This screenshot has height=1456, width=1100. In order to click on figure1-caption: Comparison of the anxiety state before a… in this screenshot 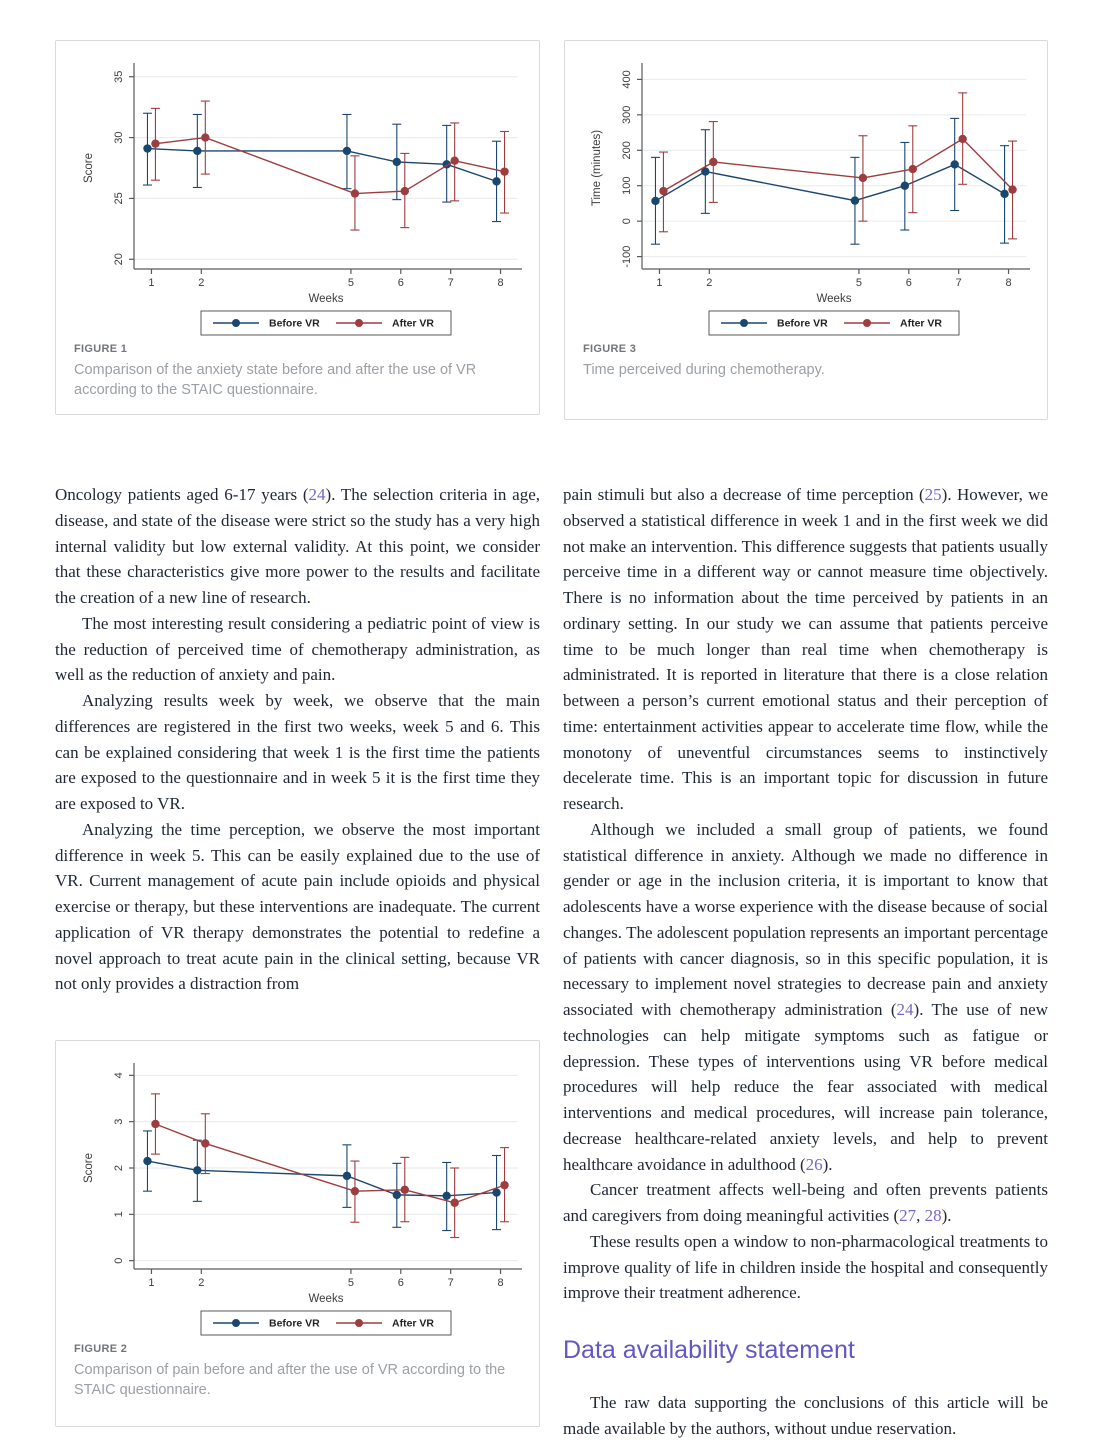, I will do `click(275, 380)`.